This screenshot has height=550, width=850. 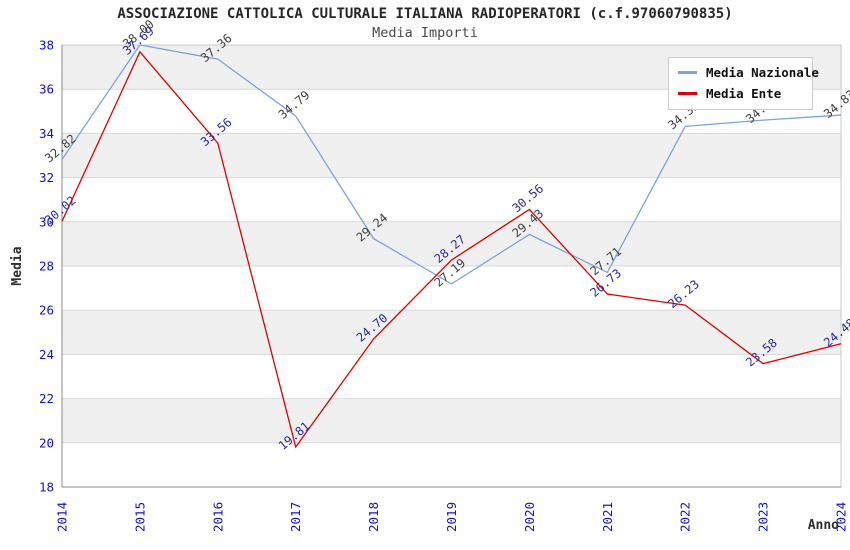 I want to click on y-tick-label: 28, so click(x=46, y=266).